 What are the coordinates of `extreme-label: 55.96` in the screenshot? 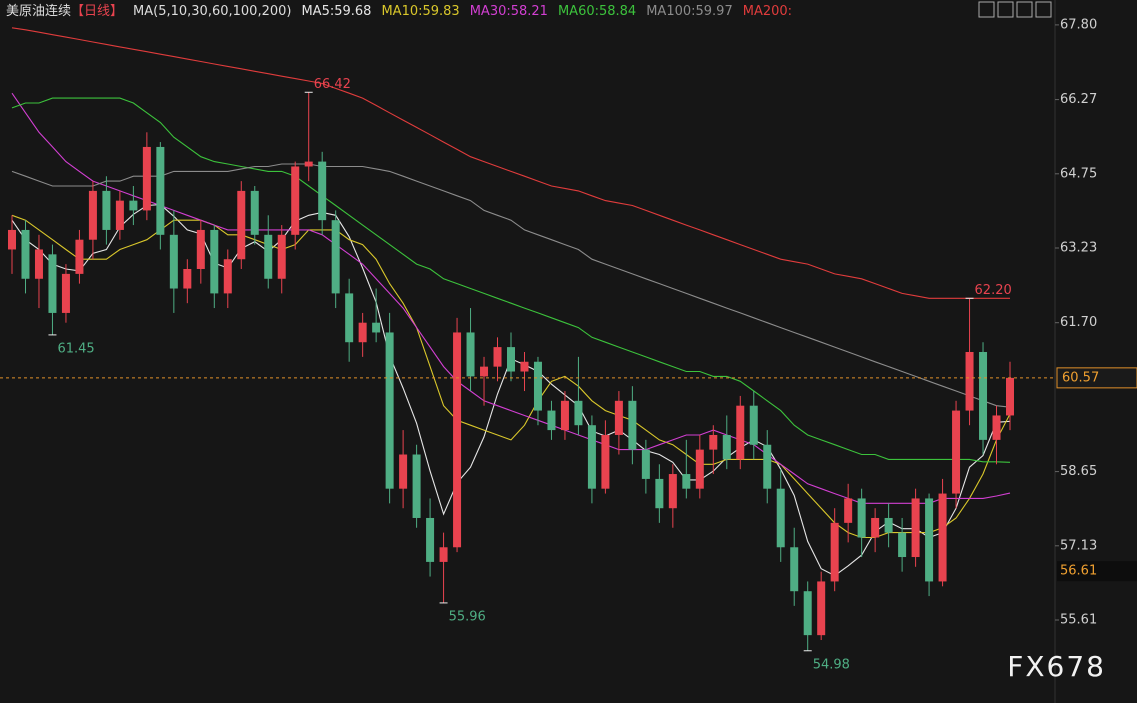 It's located at (467, 616).